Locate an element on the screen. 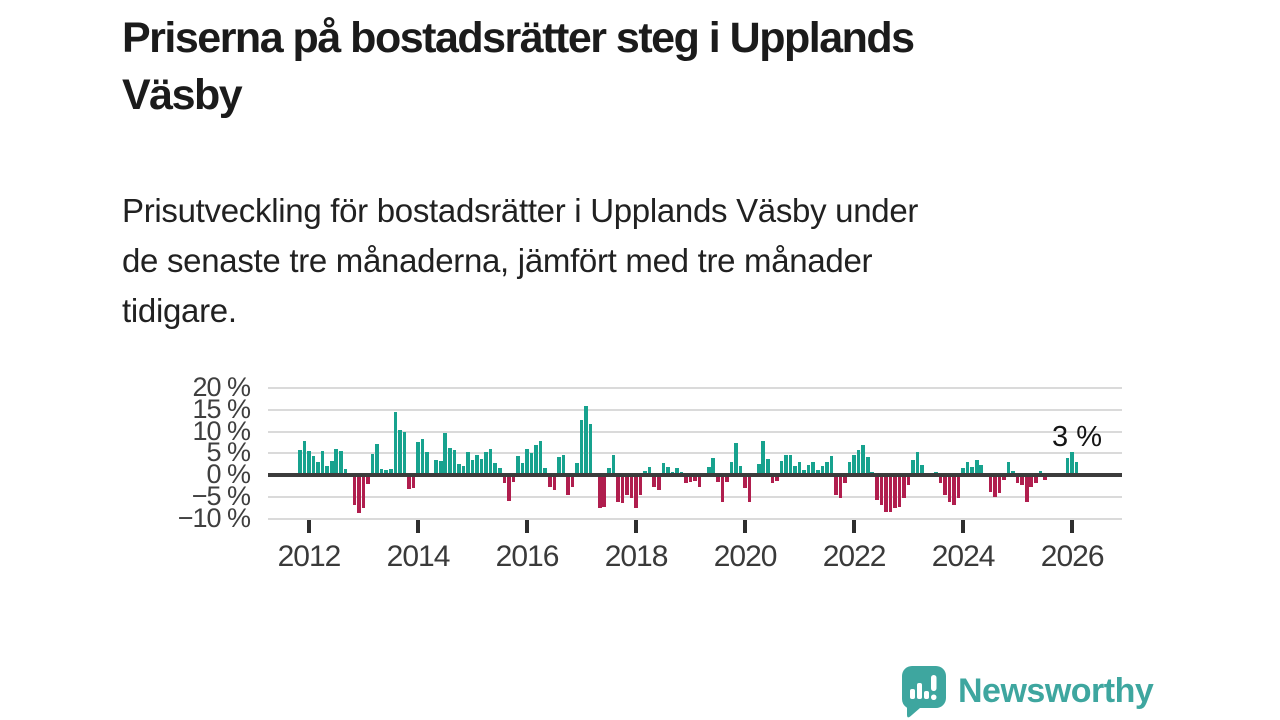  x-axis-label: 2026 is located at coordinates (1072, 556).